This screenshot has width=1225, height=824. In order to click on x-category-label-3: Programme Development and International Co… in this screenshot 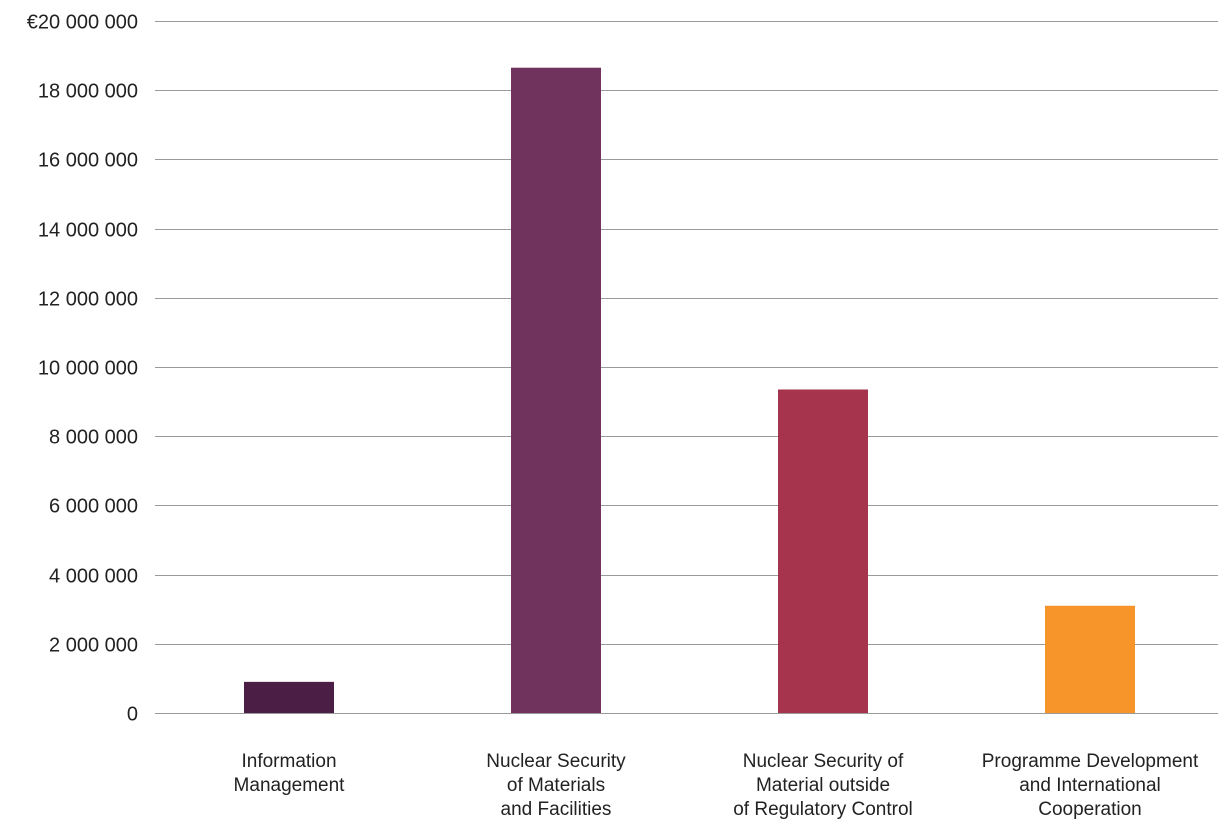, I will do `click(1090, 785)`.